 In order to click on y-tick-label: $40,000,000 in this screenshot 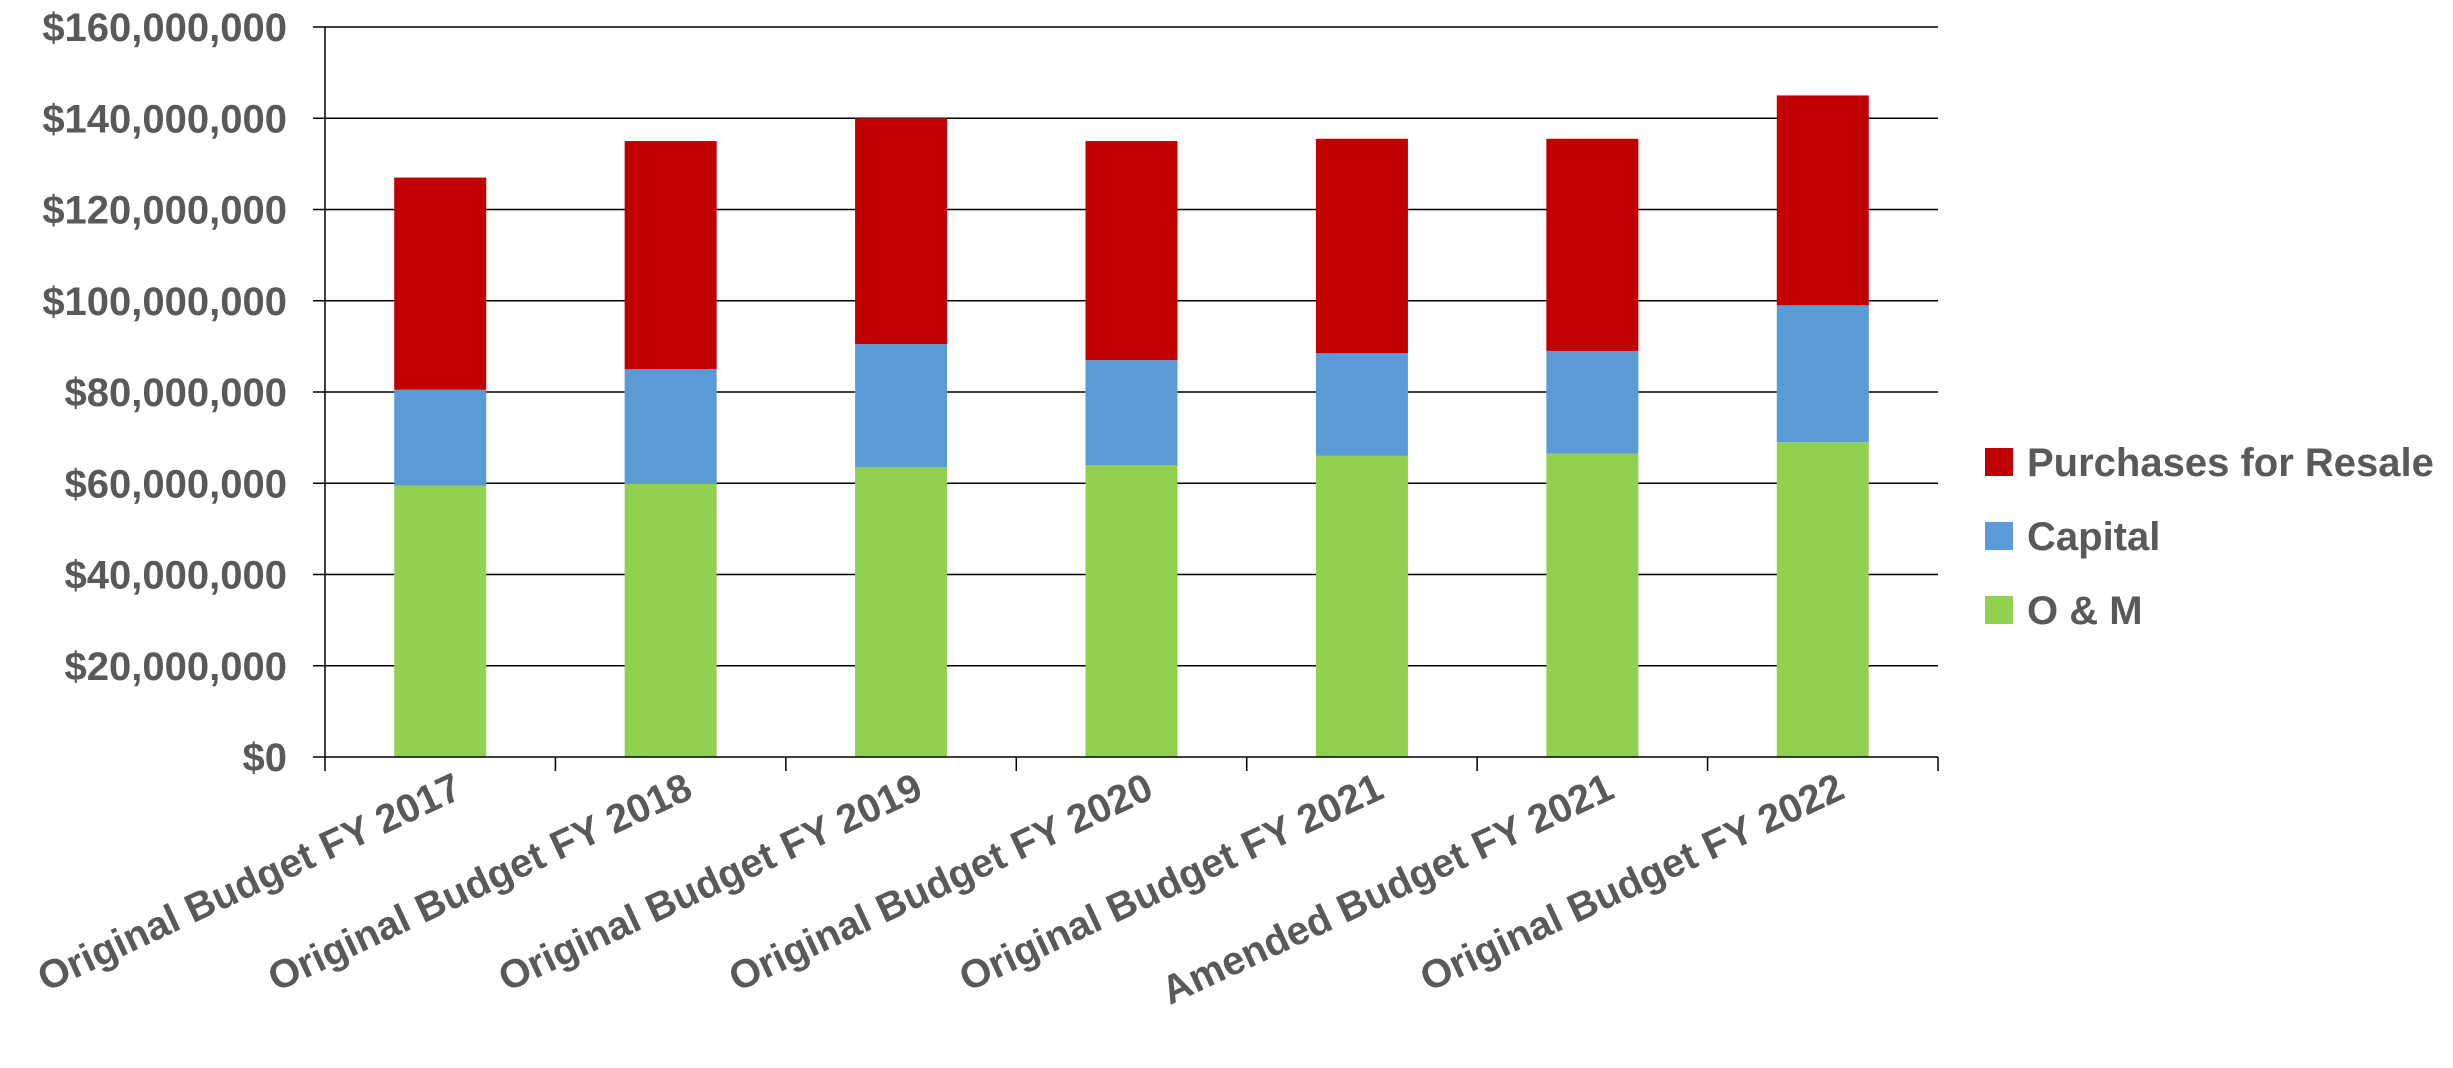, I will do `click(176, 576)`.